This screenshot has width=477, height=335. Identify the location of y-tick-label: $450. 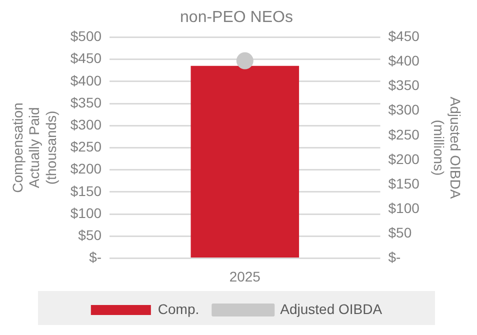
(86, 58).